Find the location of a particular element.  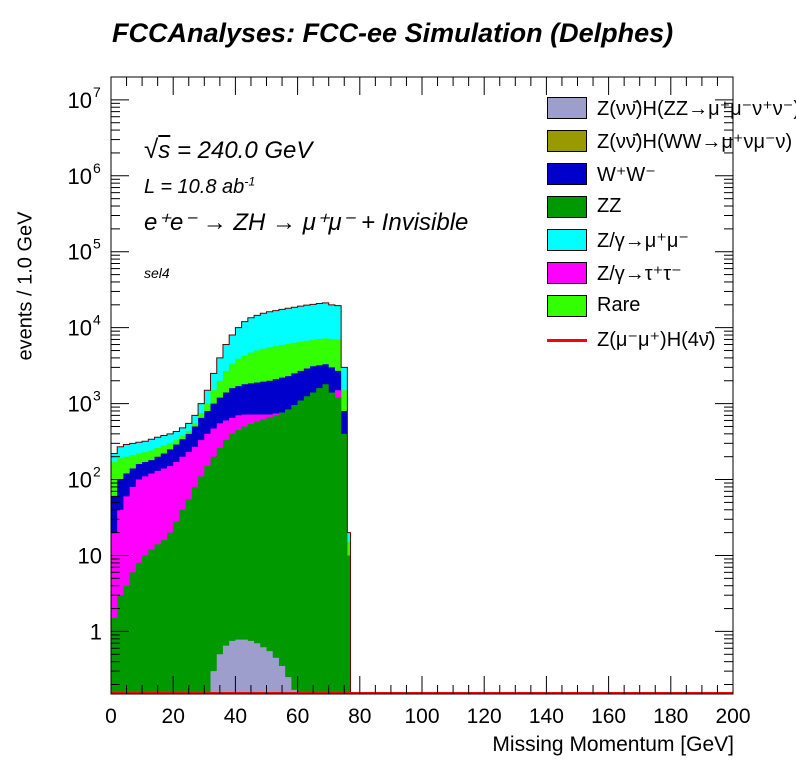

sqrt-s-var: s is located at coordinates (164, 150).